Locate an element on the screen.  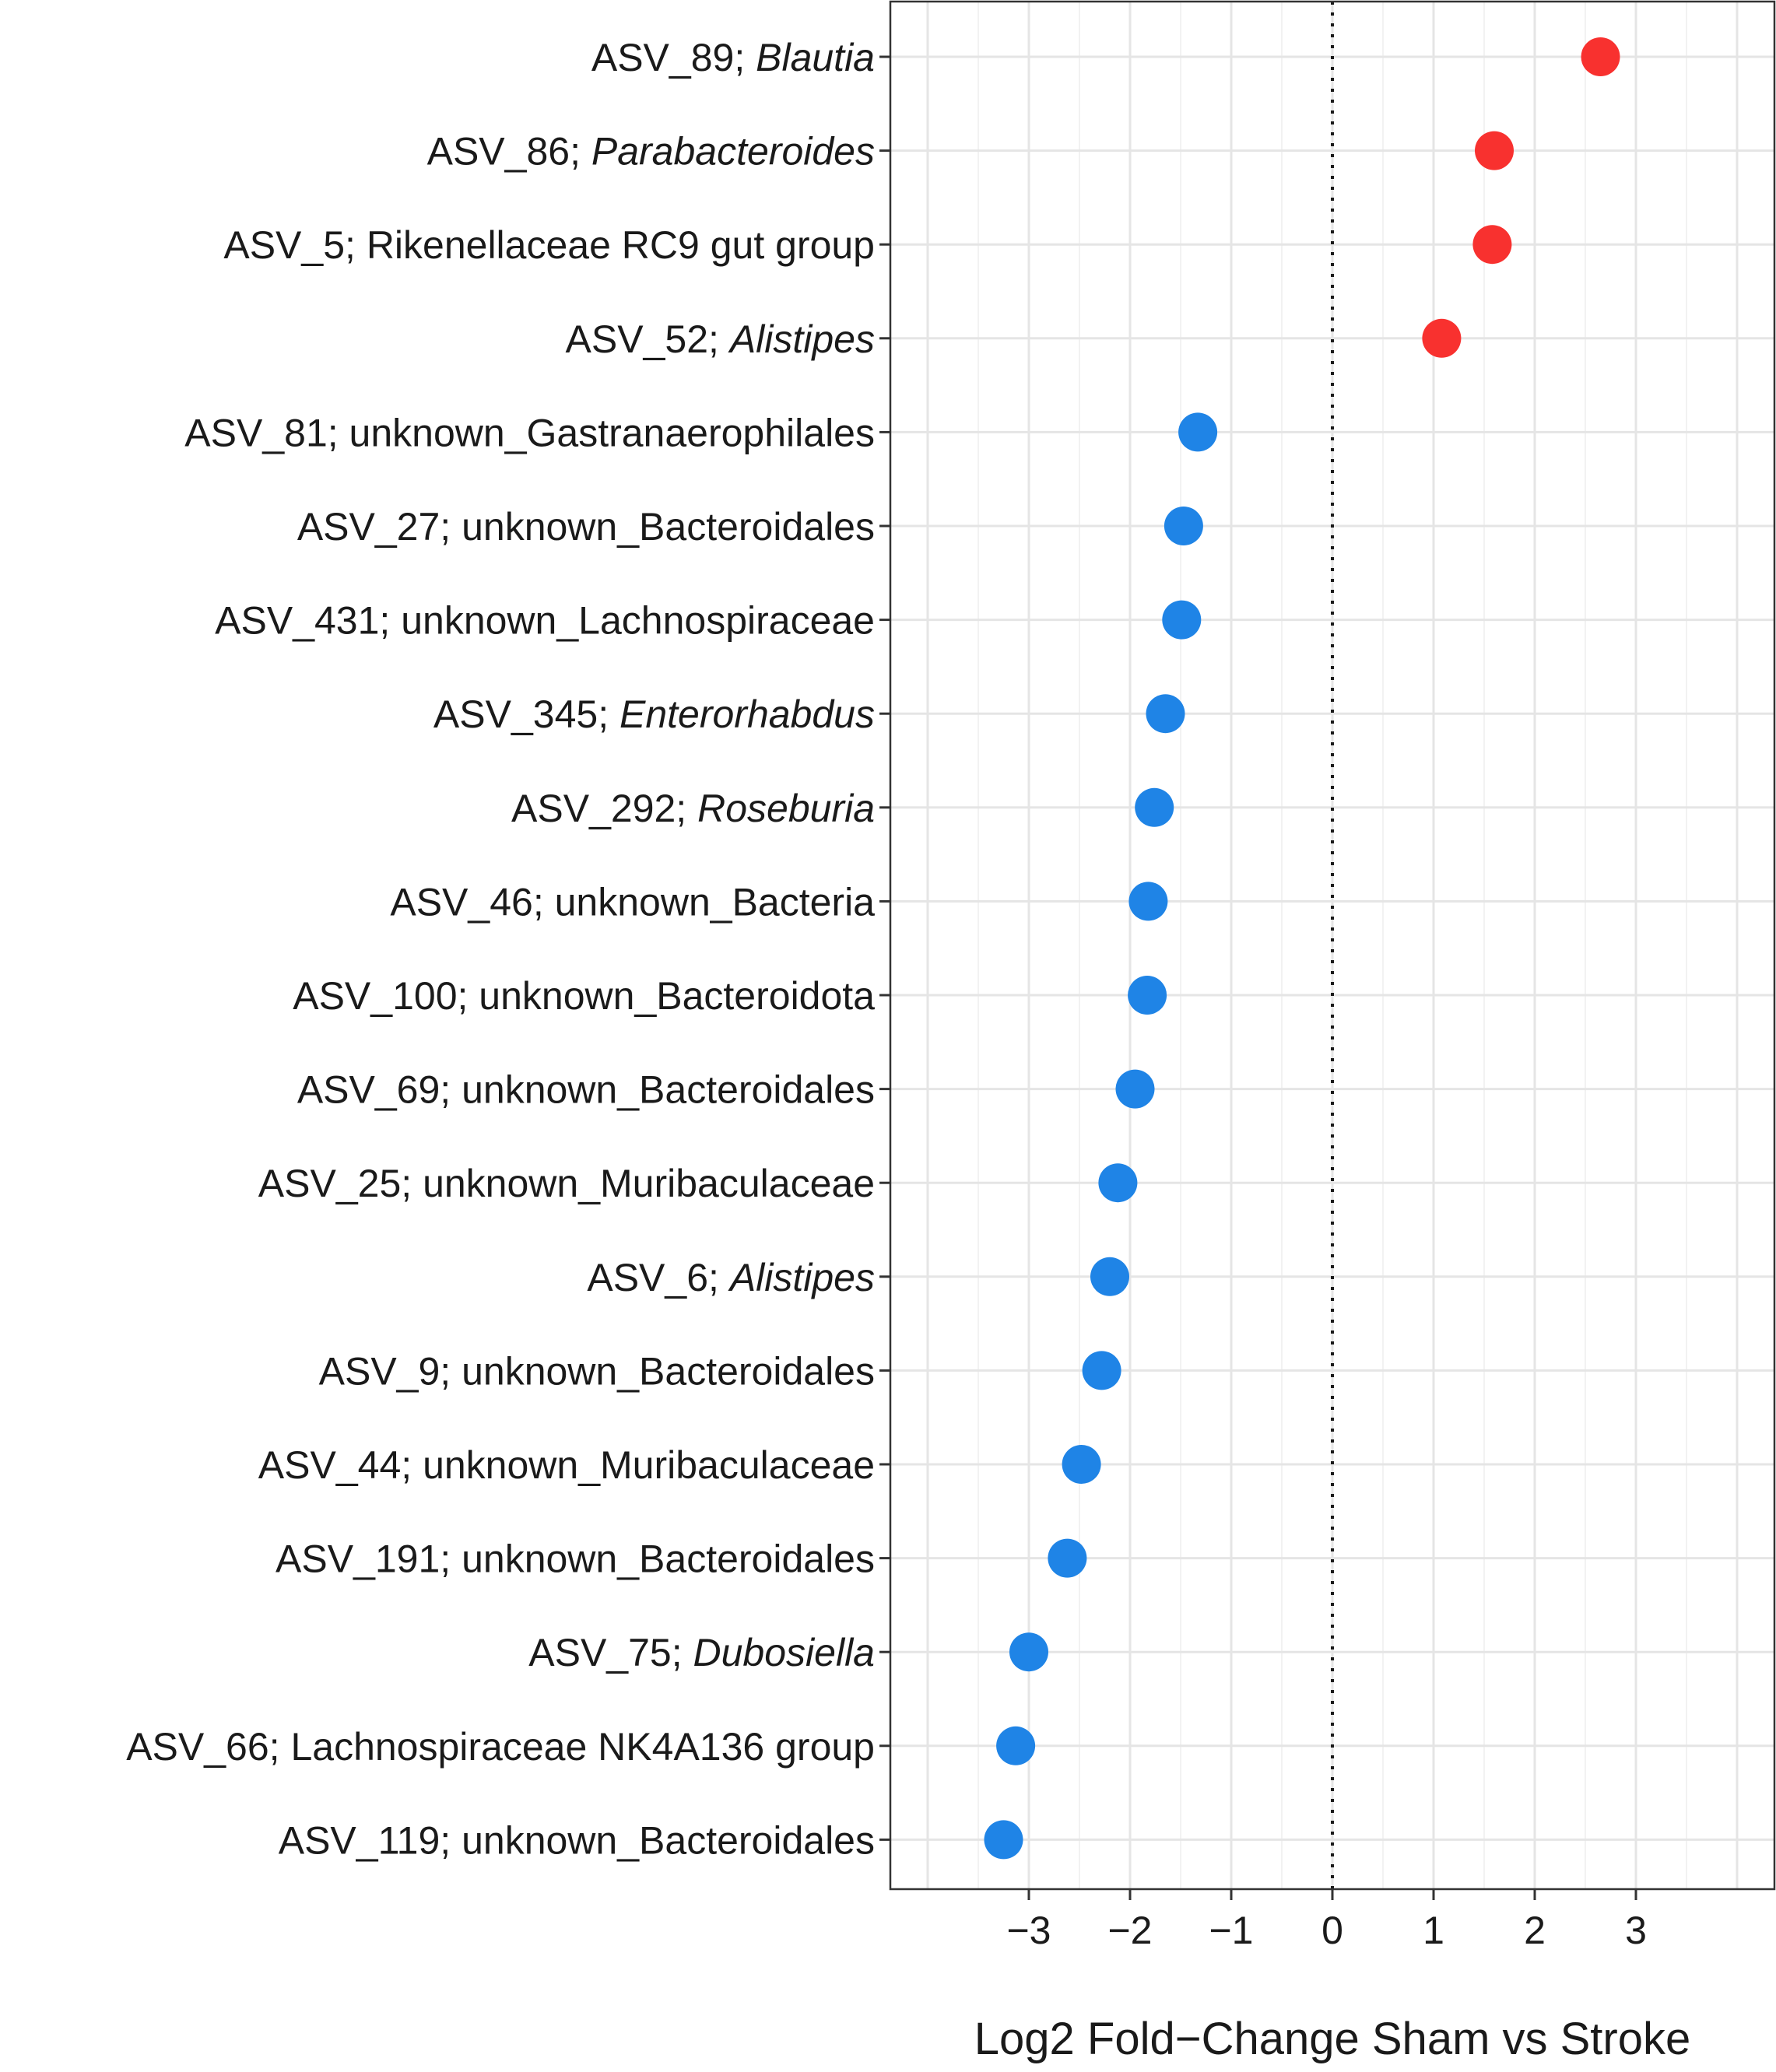
y-tick-label: ASV_52; Alistipes is located at coordinates (720, 339).